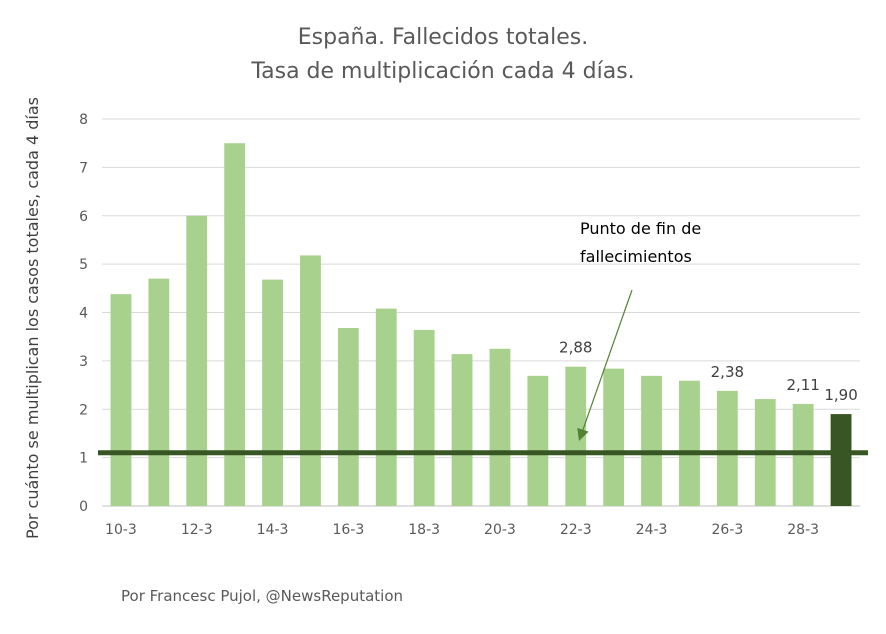 Image resolution: width=886 pixels, height=634 pixels. Describe the element at coordinates (83, 217) in the screenshot. I see `y-tick-label-6: 6` at that location.